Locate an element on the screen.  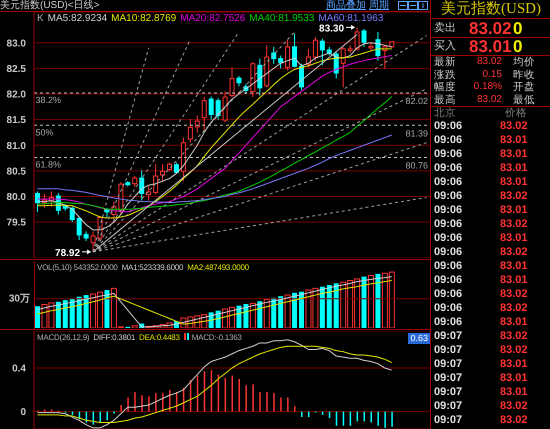
y-tick-label: 80.0 is located at coordinates (16, 198).